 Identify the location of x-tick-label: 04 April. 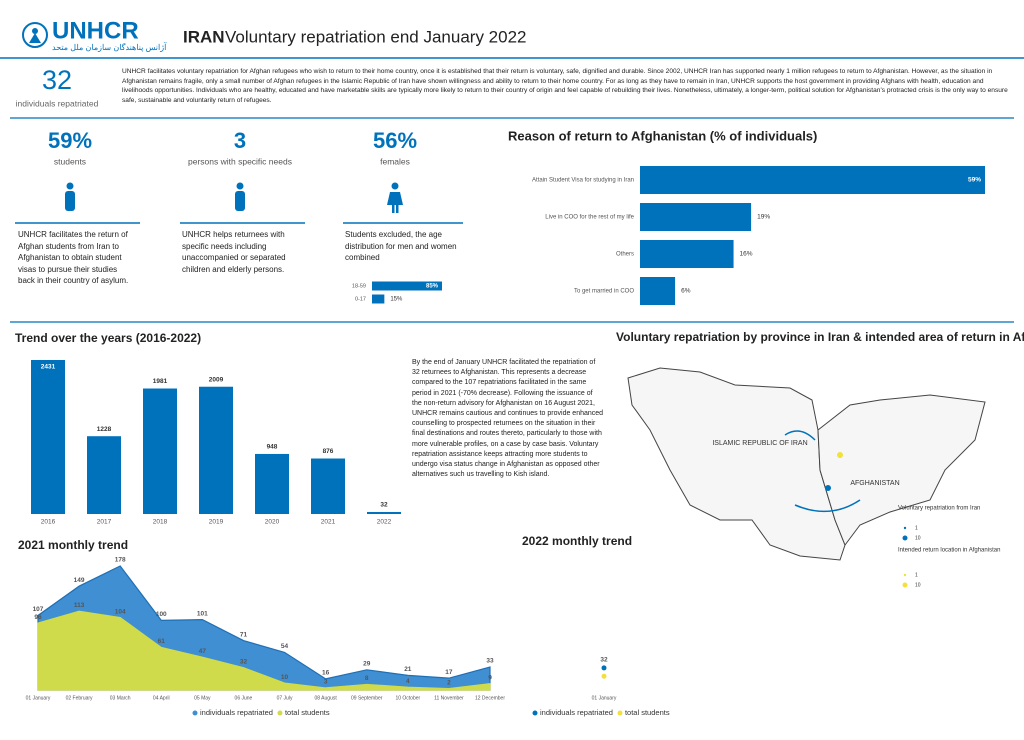
(161, 698).